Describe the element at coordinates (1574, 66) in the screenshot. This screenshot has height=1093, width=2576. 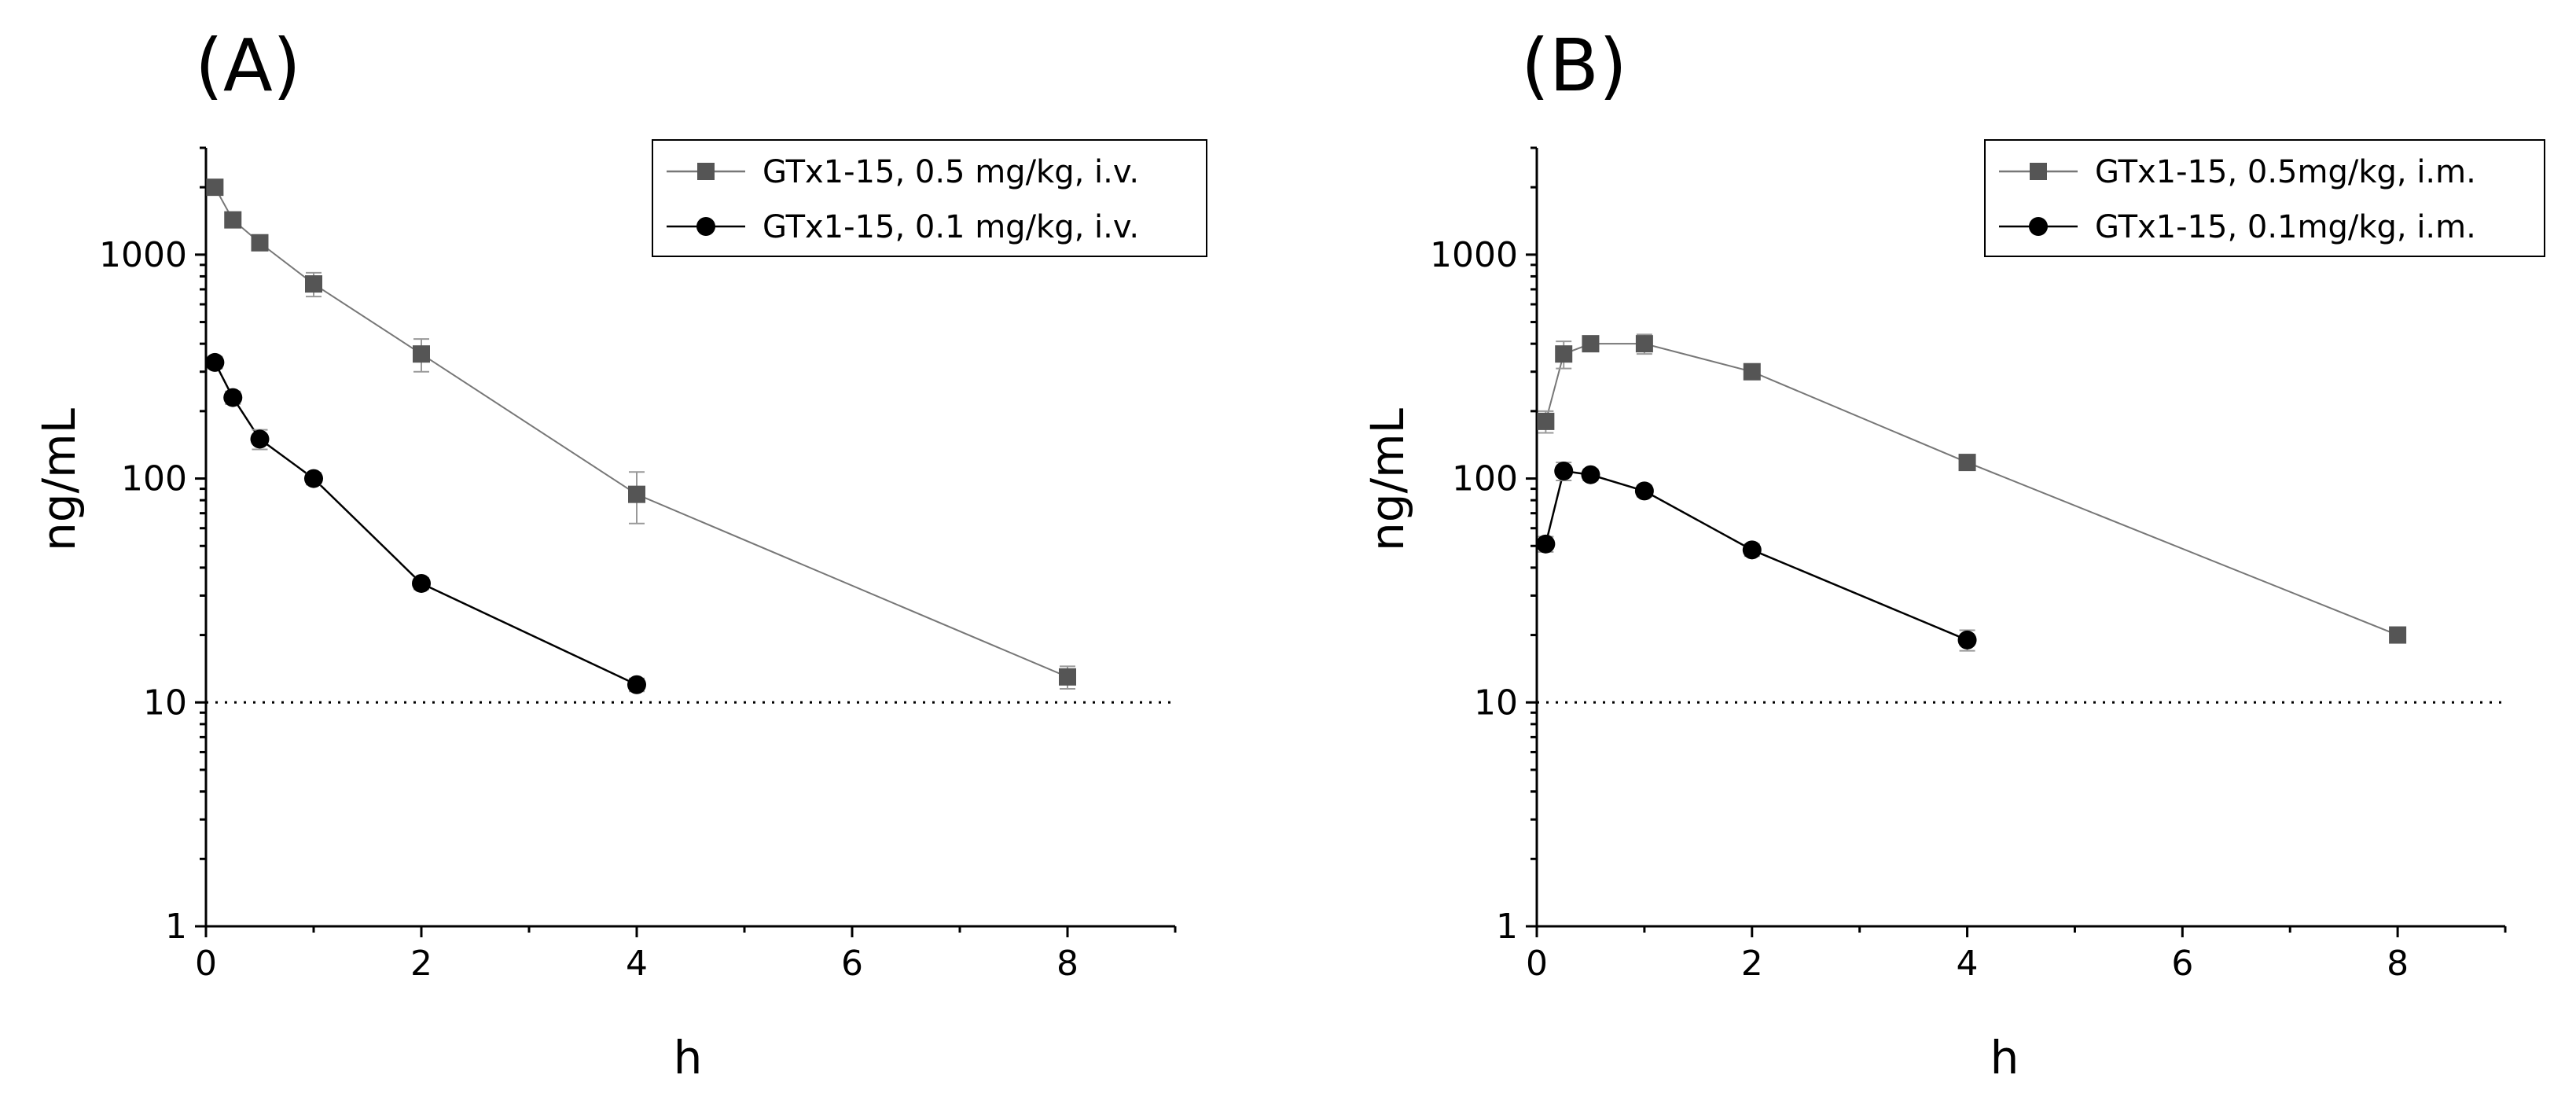
I see `panel-b-label: (B)` at that location.